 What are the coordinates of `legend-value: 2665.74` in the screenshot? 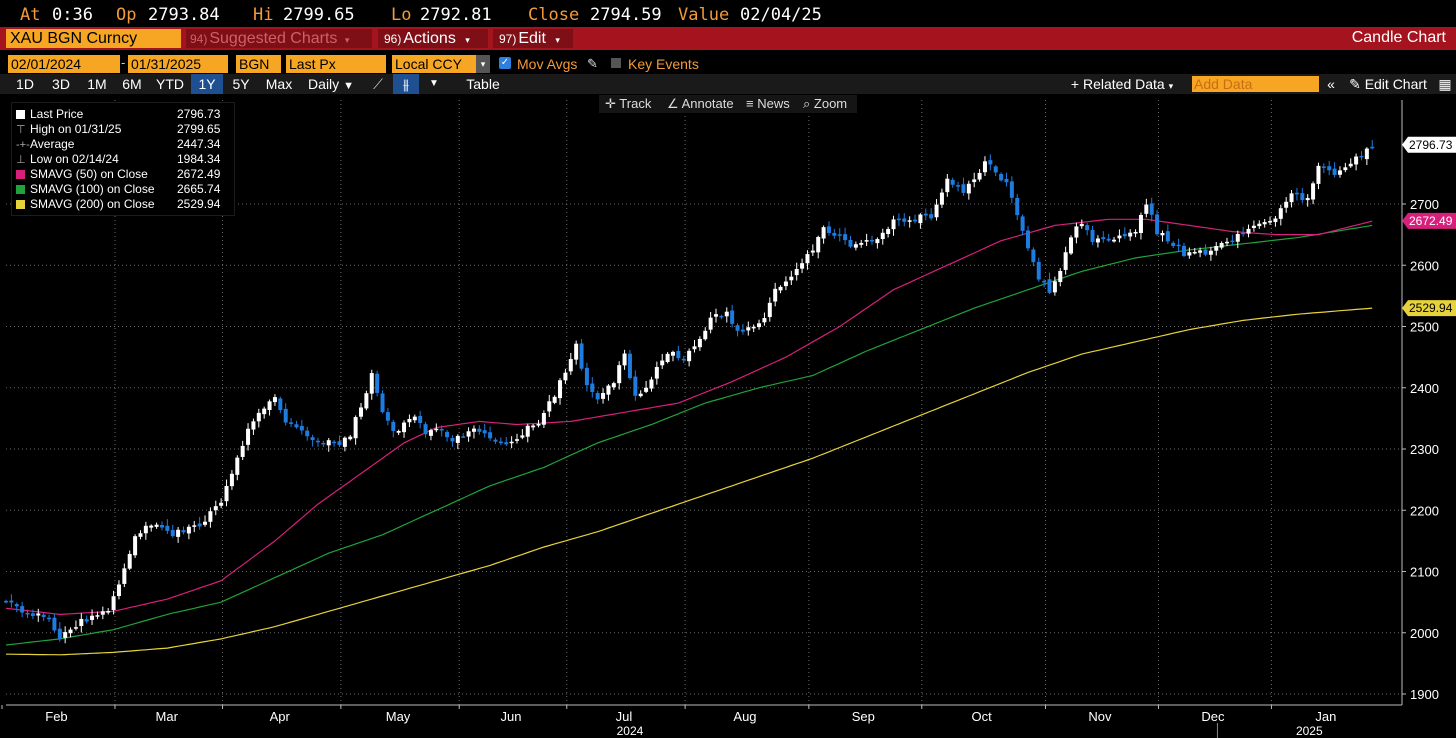 It's located at (199, 189).